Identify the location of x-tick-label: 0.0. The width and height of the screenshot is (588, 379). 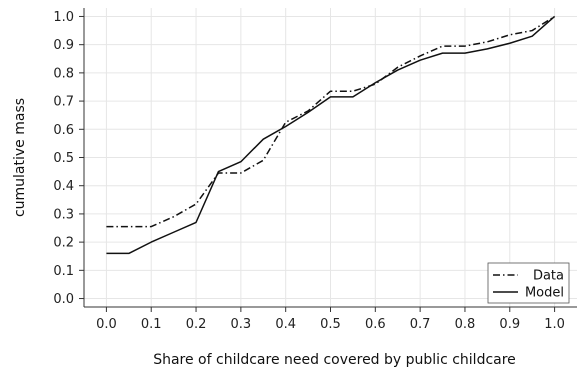
(106, 324).